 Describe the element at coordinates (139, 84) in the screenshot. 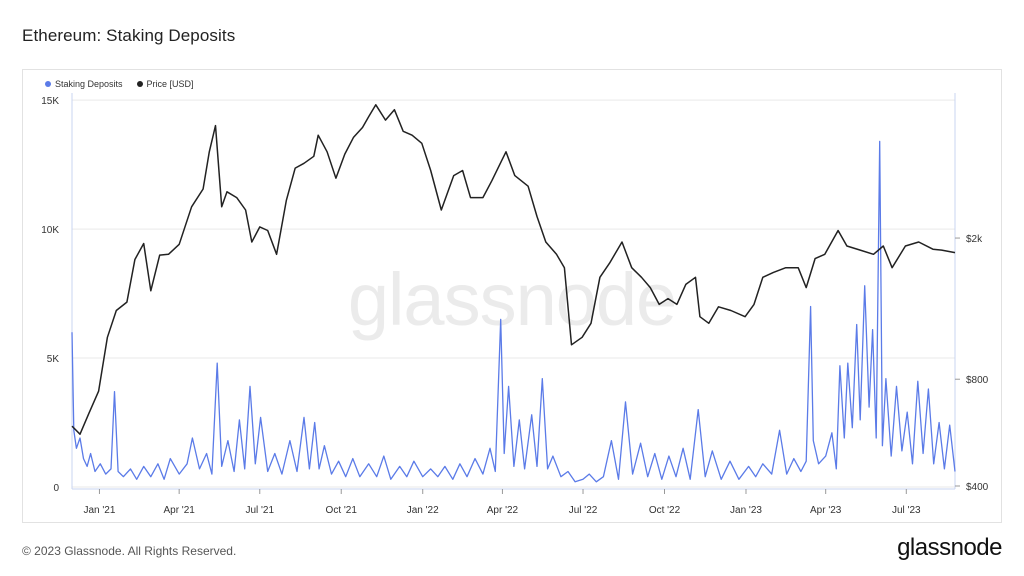

I see `legend-dot-price` at that location.